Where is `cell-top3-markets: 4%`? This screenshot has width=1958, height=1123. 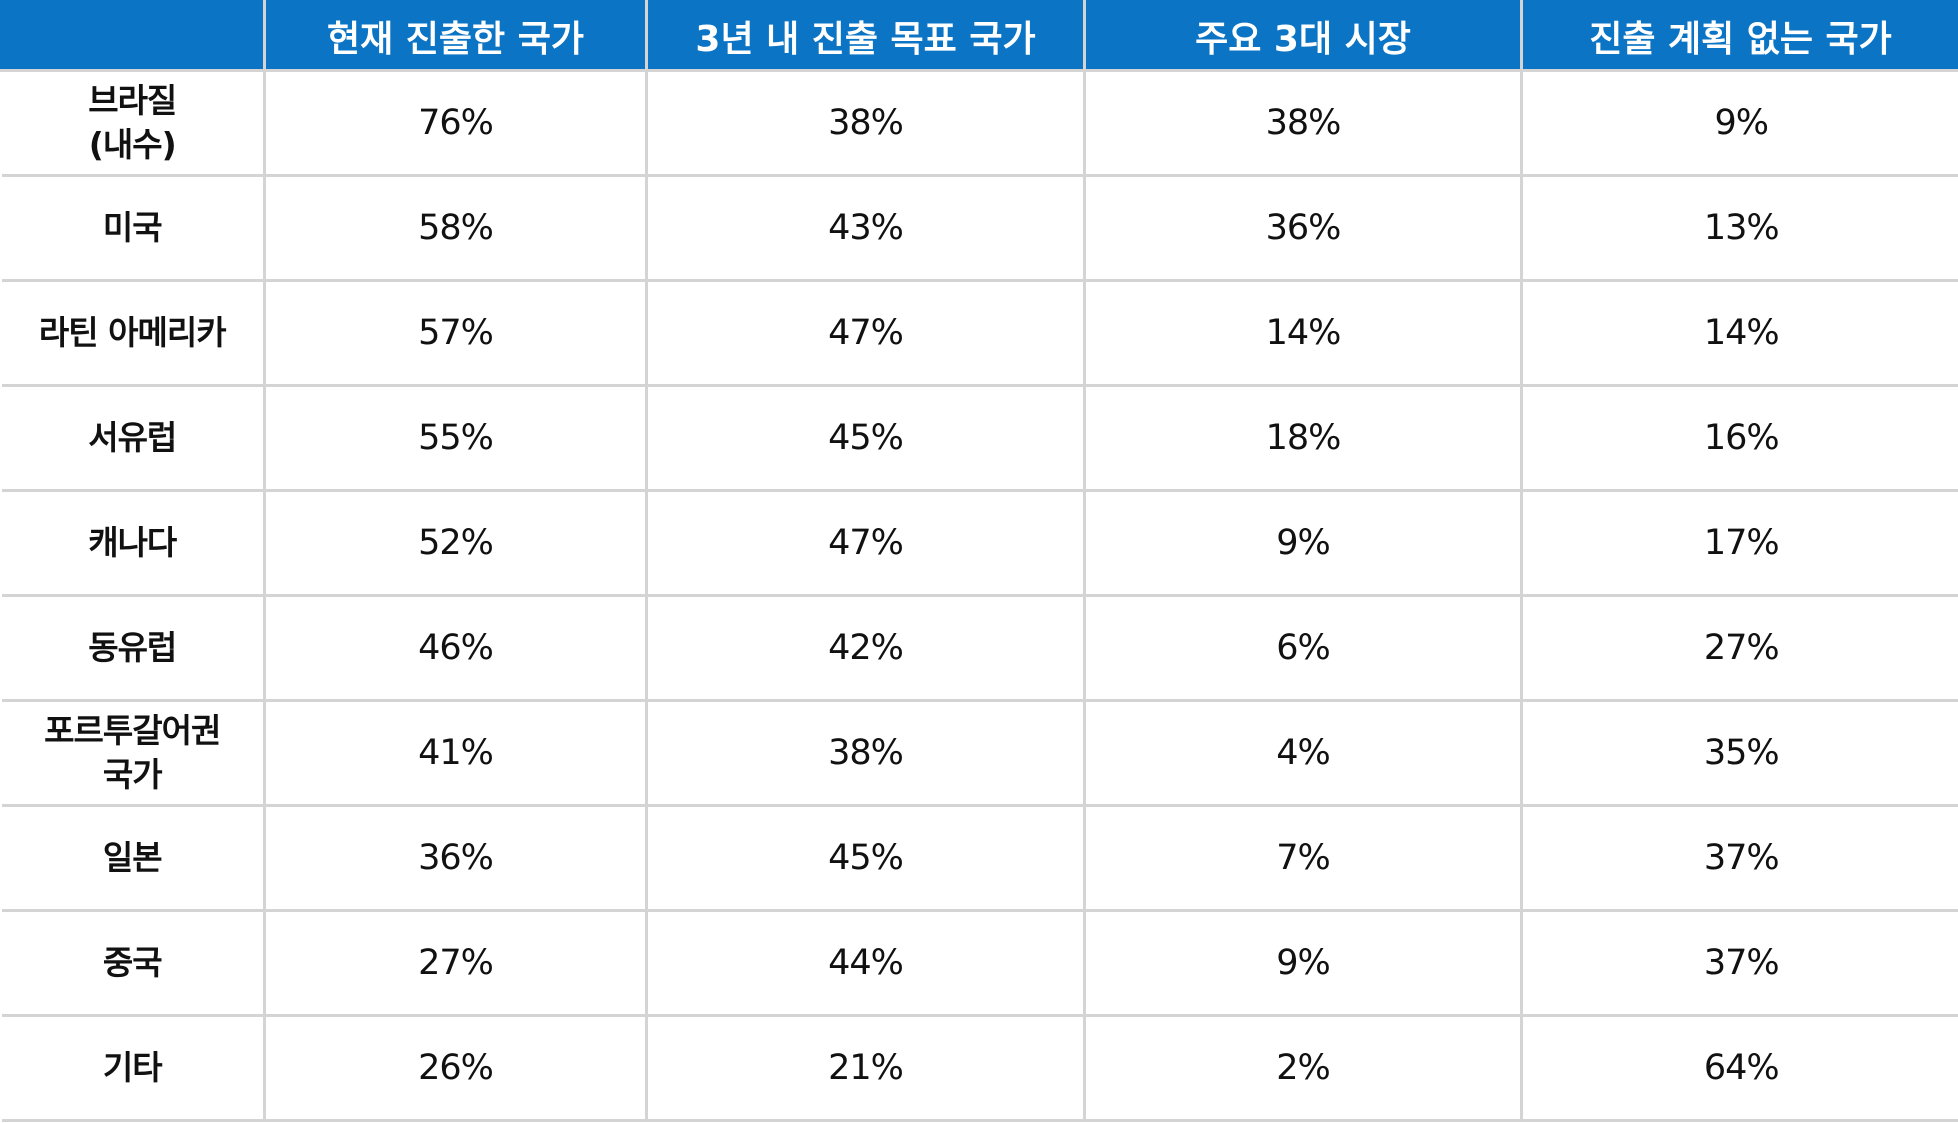 cell-top3-markets: 4% is located at coordinates (1303, 753).